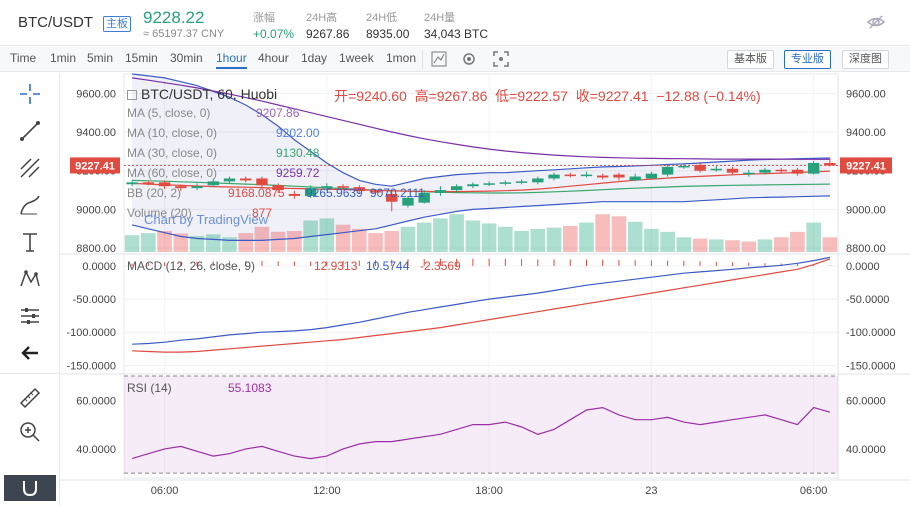  What do you see at coordinates (159, 213) in the screenshot?
I see `volume-legend-label: Volume (20)` at bounding box center [159, 213].